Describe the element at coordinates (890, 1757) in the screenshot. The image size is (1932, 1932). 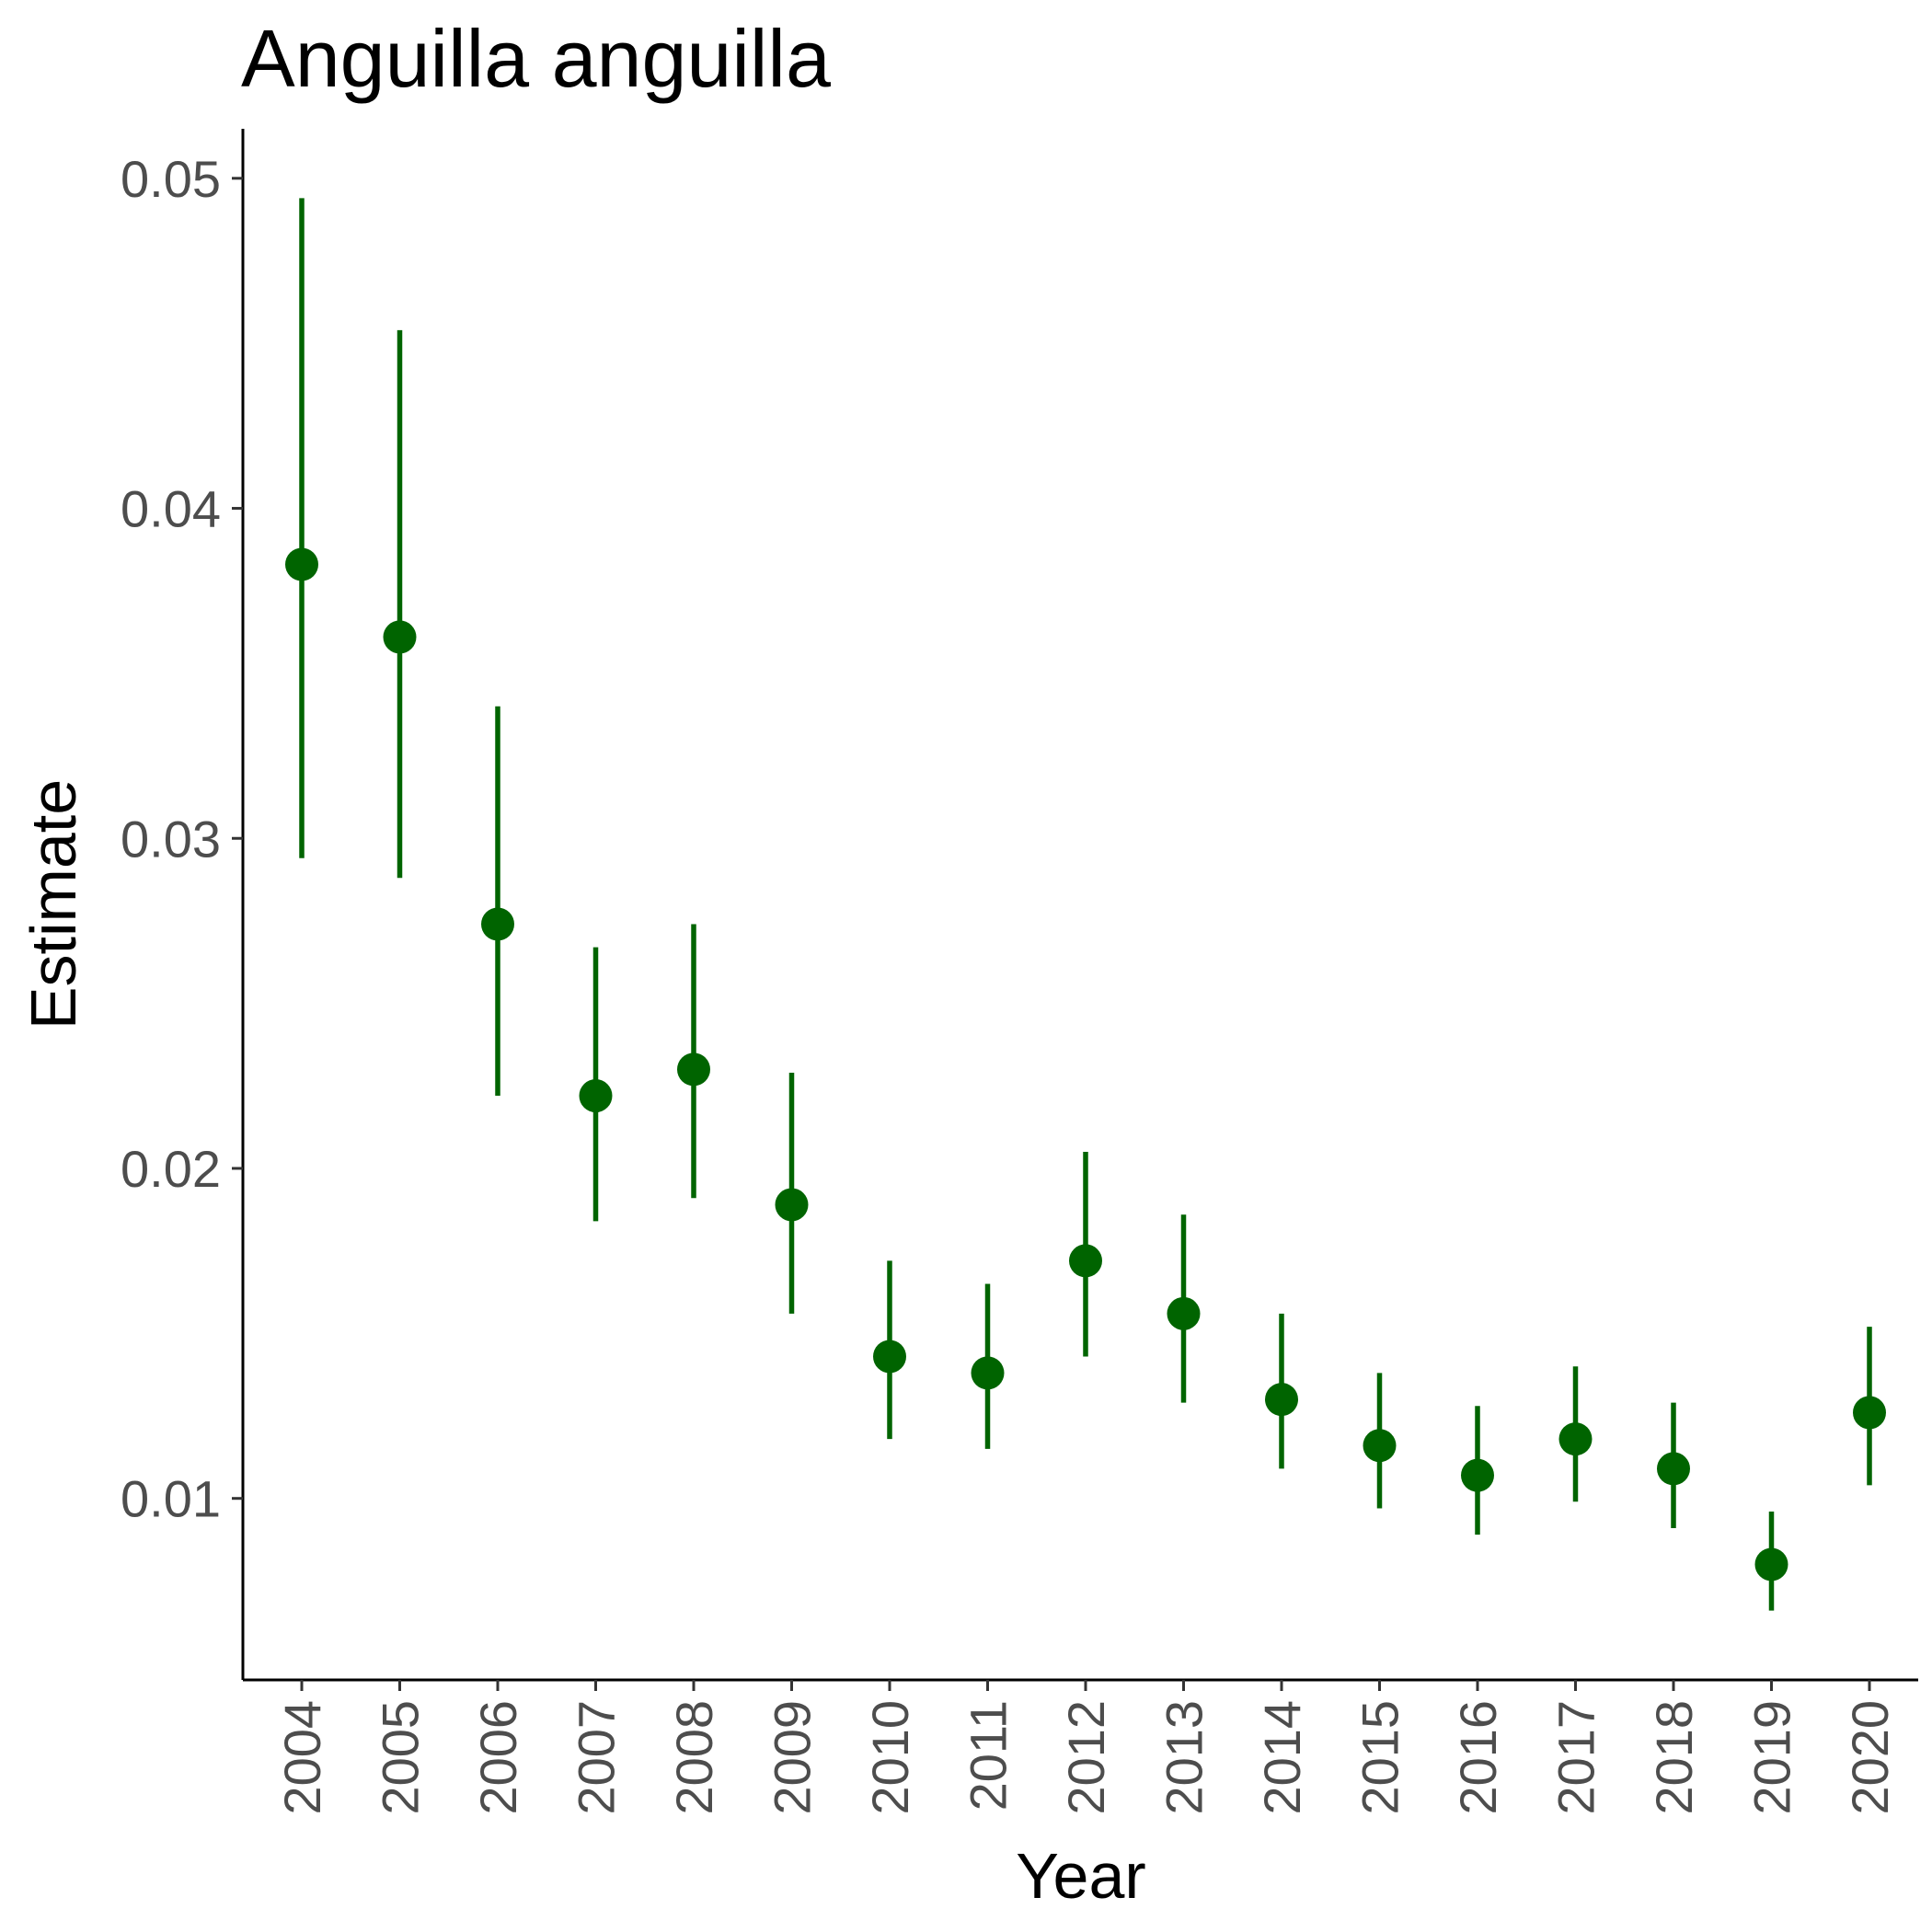
I see `x-tick-label: 2010` at that location.